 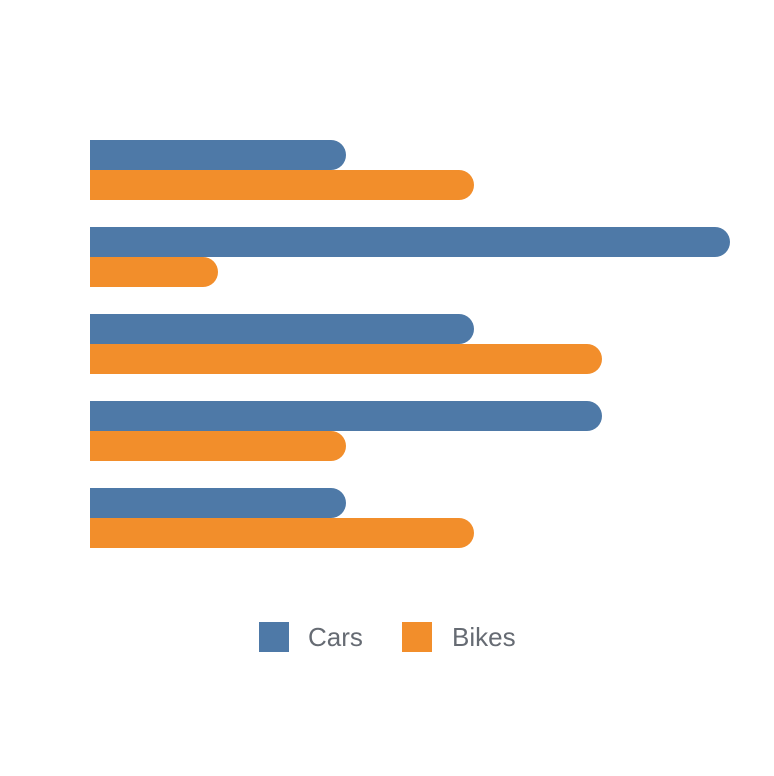 What do you see at coordinates (387, 637) in the screenshot?
I see `legend: Cars Bikes` at bounding box center [387, 637].